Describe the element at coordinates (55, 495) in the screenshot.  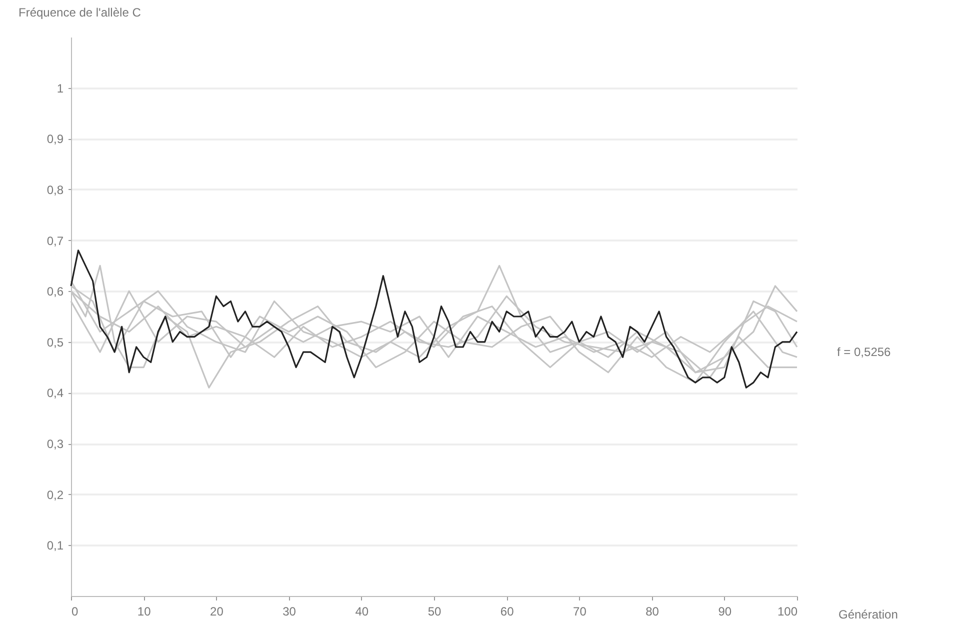
I see `y-tick-label: 0,2` at that location.